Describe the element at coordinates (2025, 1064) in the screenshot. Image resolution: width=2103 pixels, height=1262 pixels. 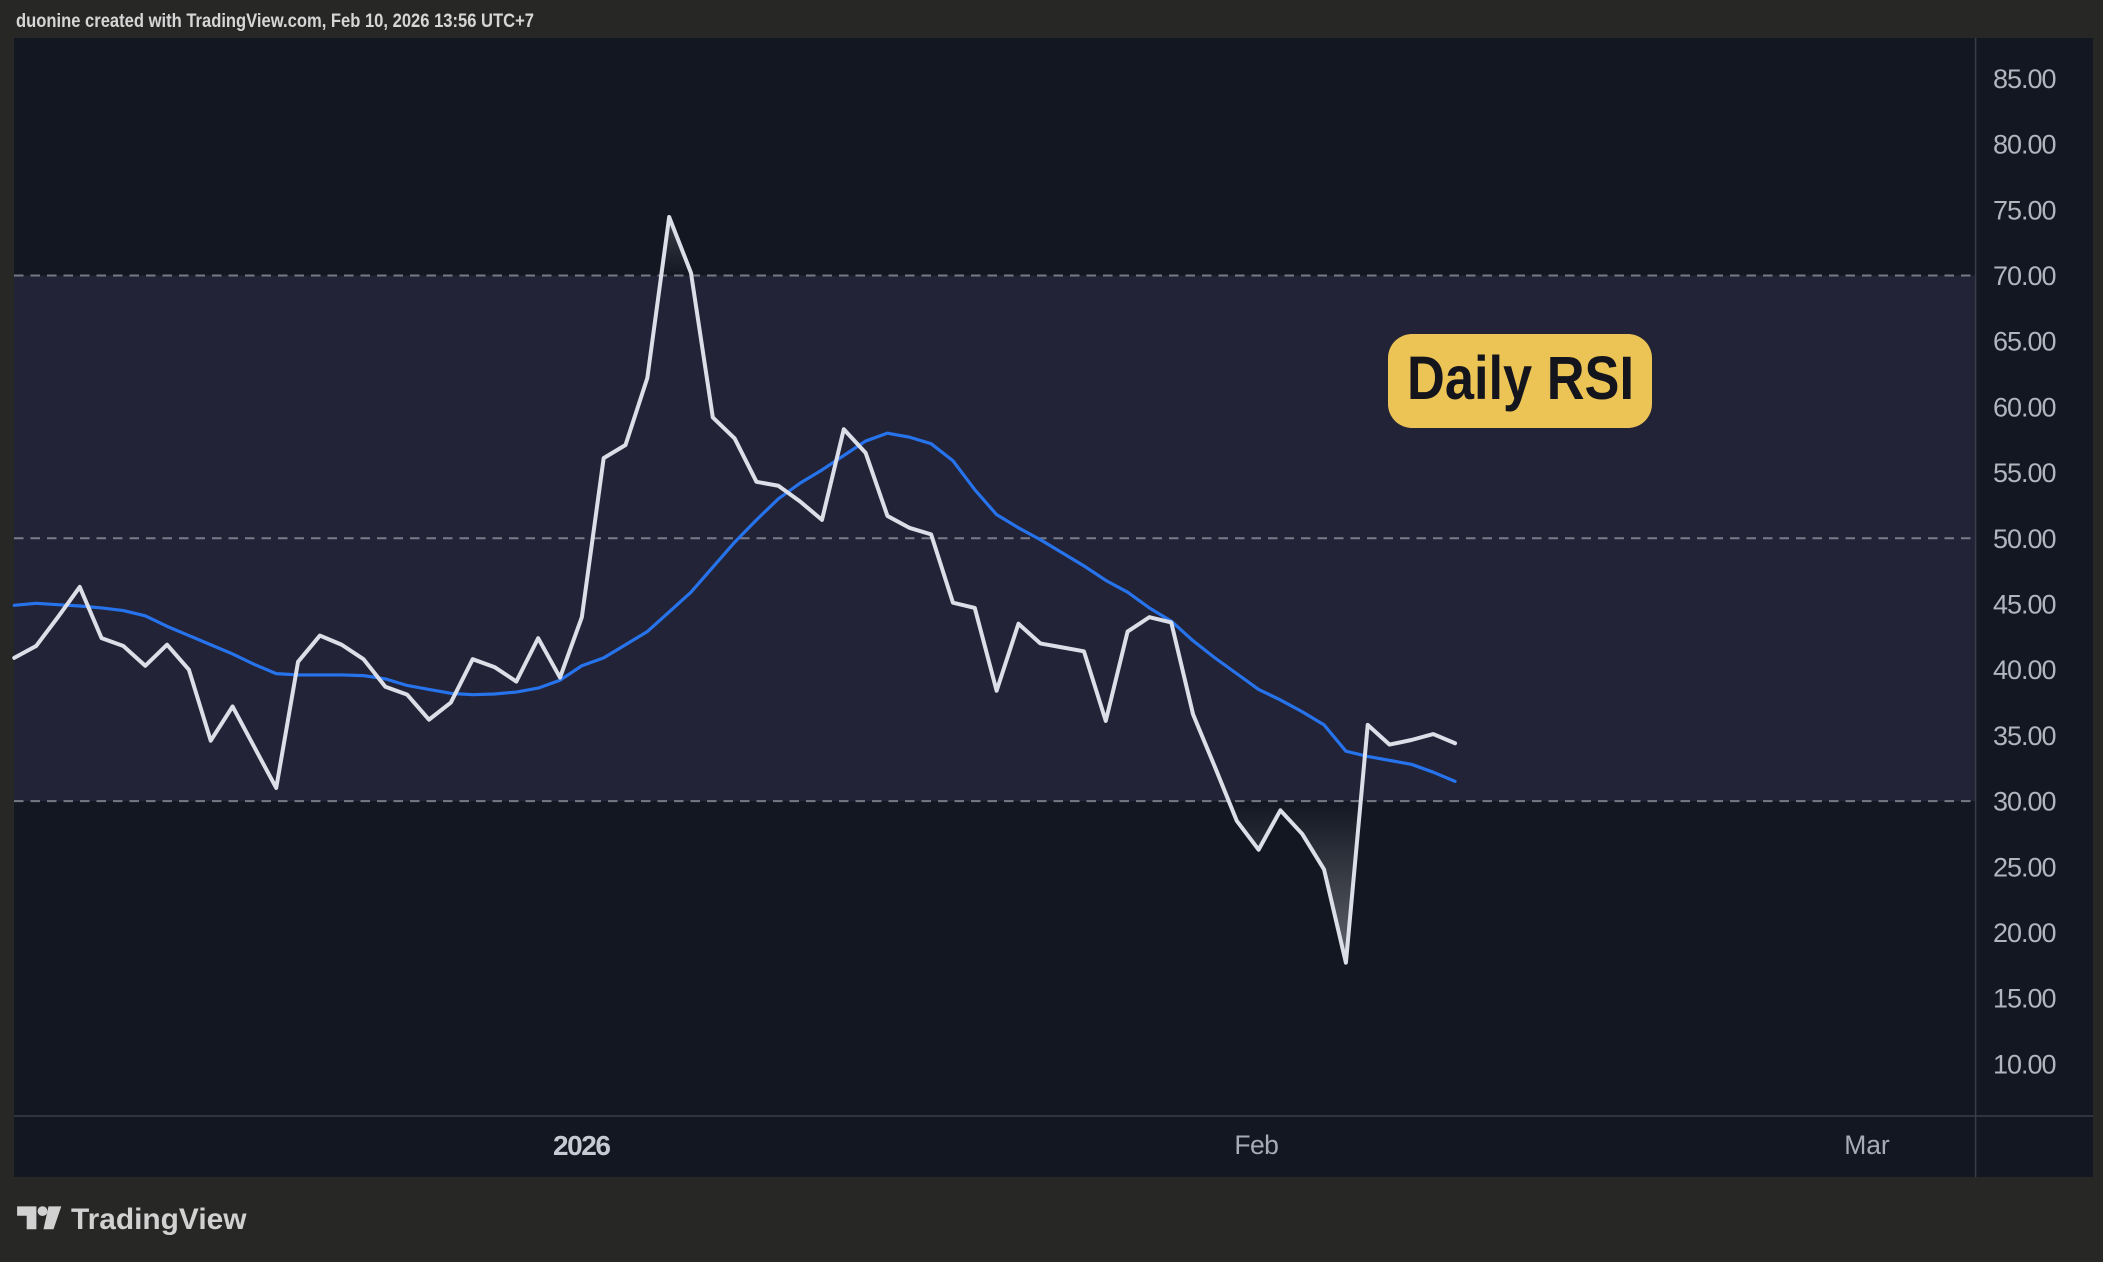
I see `svg-text: 10.00` at that location.